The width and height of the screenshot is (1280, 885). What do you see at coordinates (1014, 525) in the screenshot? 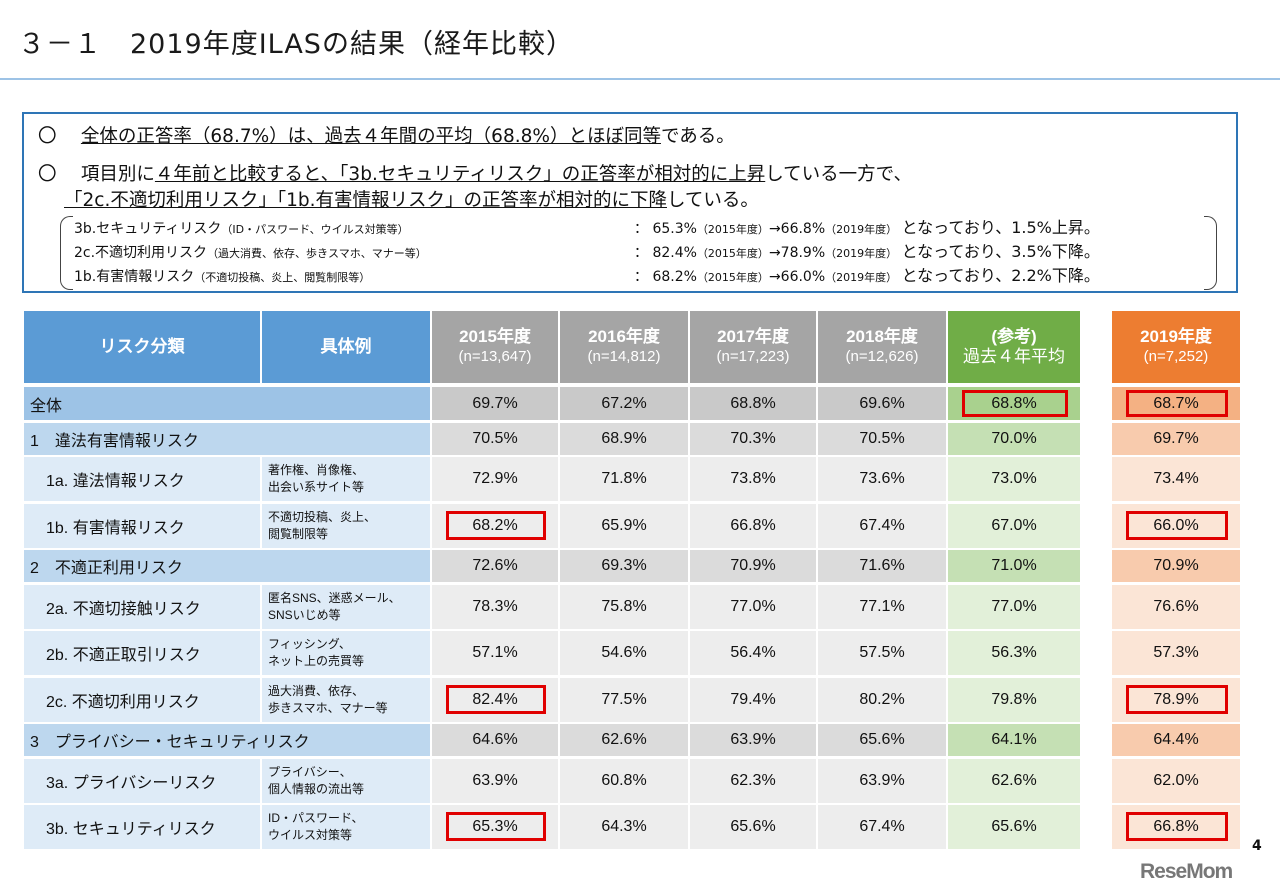
I see `value-cell: 67.0%` at bounding box center [1014, 525].